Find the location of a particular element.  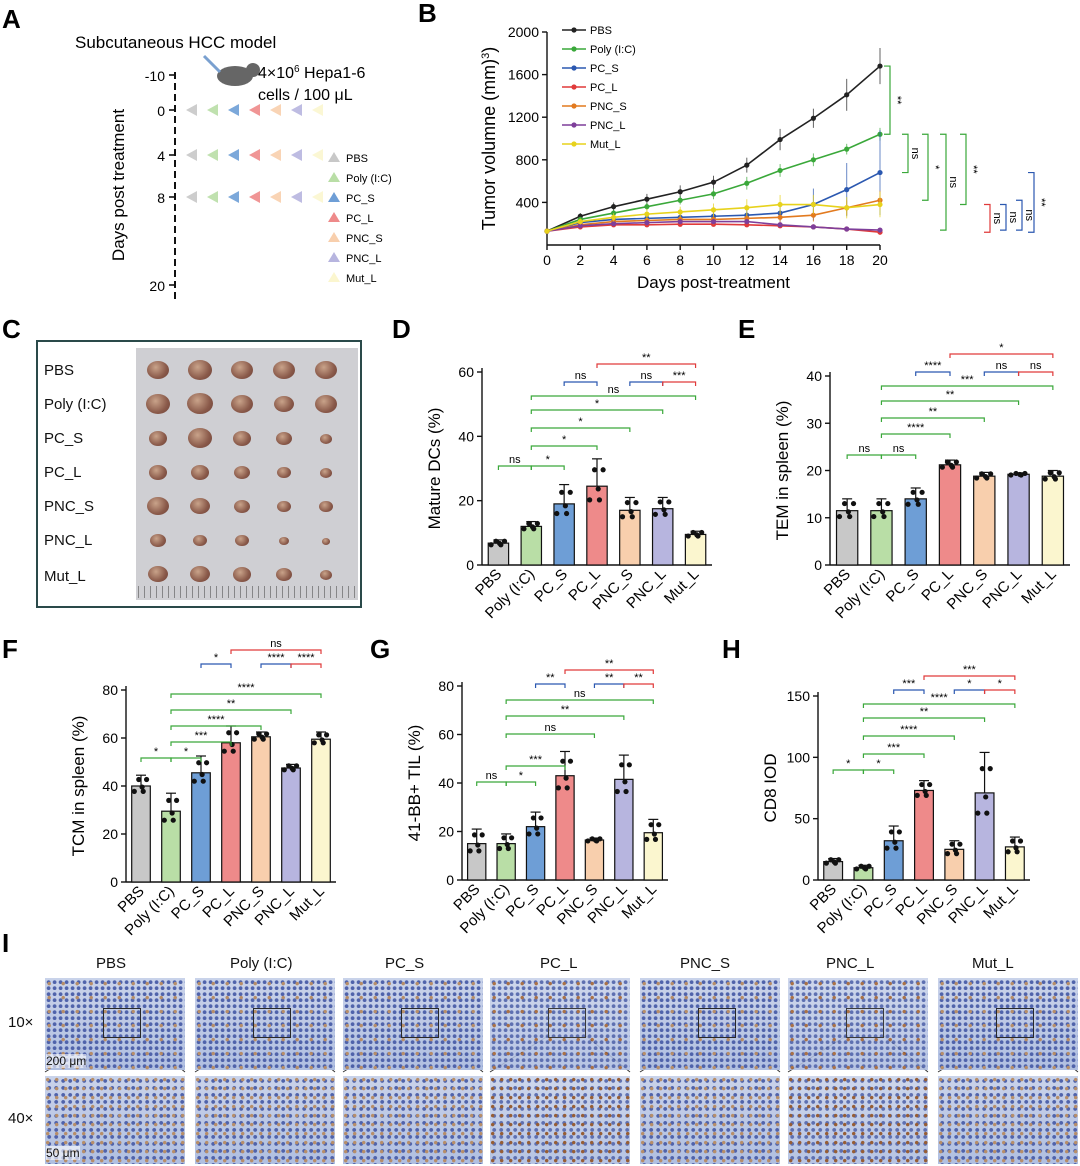

y-tick-label: 40 is located at coordinates (466, 436).